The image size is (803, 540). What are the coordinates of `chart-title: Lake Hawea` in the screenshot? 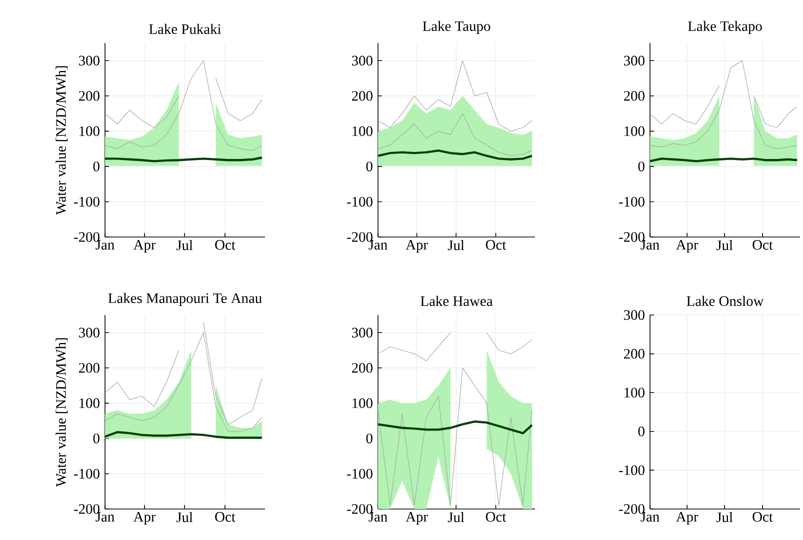 It's located at (456, 301).